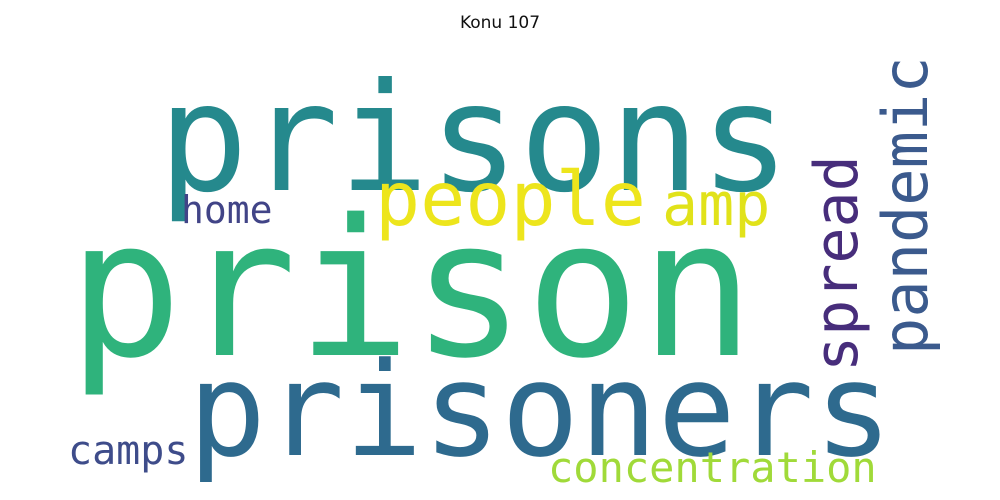 Image resolution: width=1000 pixels, height=500 pixels. Describe the element at coordinates (500, 23) in the screenshot. I see `page-title: Konu 107` at that location.